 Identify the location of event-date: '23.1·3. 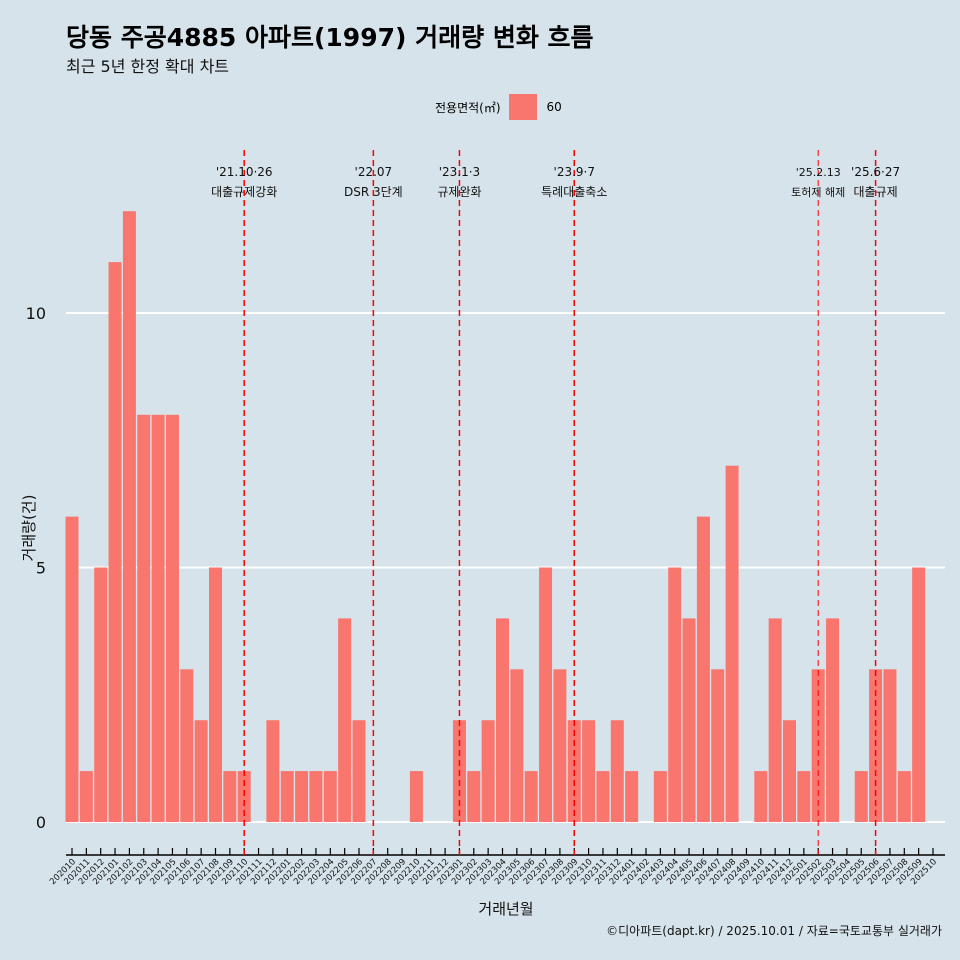
(459, 172).